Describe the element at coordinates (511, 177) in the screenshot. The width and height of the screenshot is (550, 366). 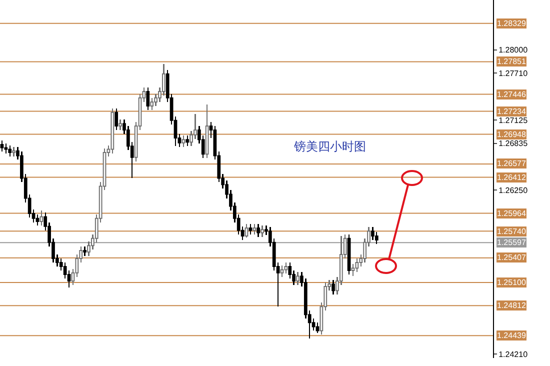
I see `ref-line-label: 1.26412` at that location.